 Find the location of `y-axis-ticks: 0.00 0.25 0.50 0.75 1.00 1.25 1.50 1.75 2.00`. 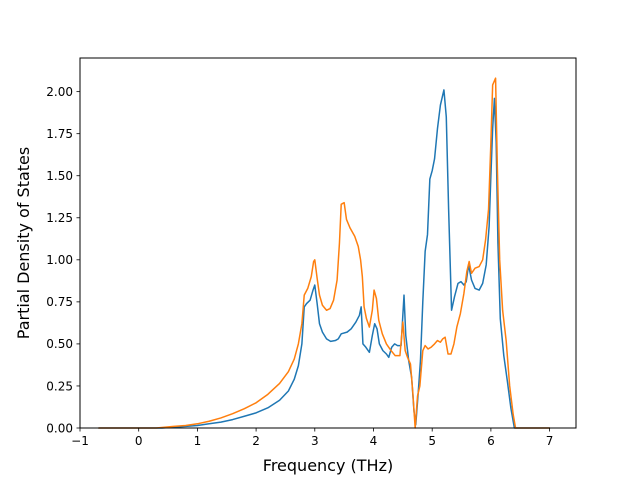

y-axis-ticks: 0.00 0.25 0.50 0.75 1.00 1.25 1.50 1.75 2.00 is located at coordinates (63, 260).